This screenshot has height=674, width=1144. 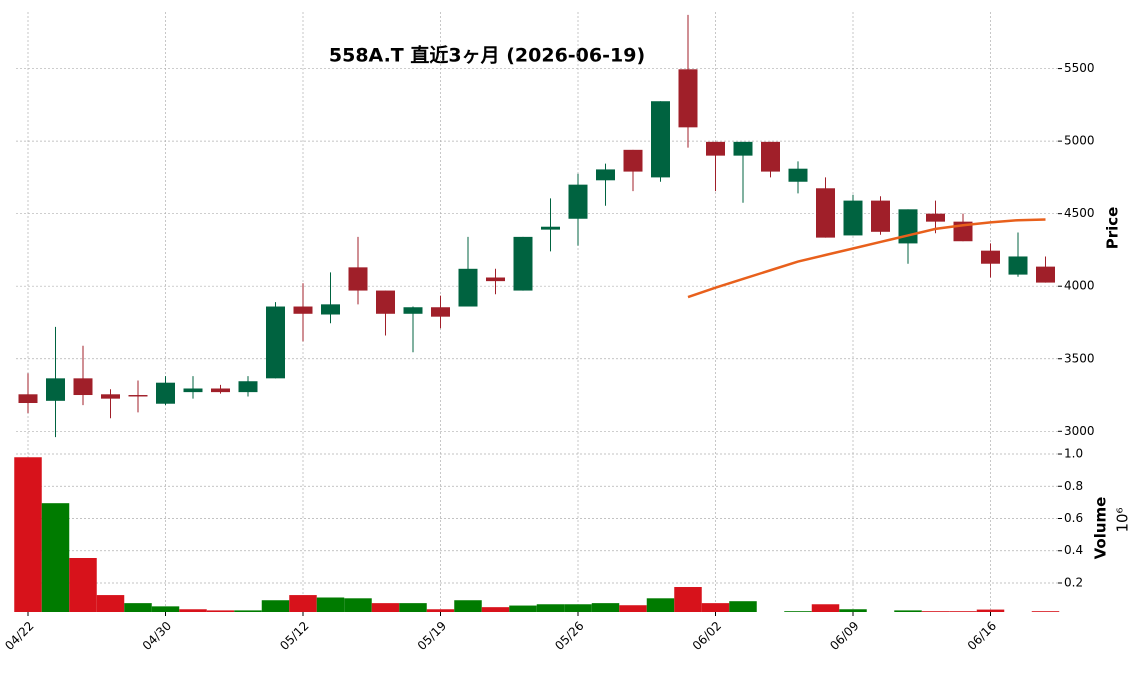 I want to click on y-tick-label: 0.6, so click(x=1073, y=518).